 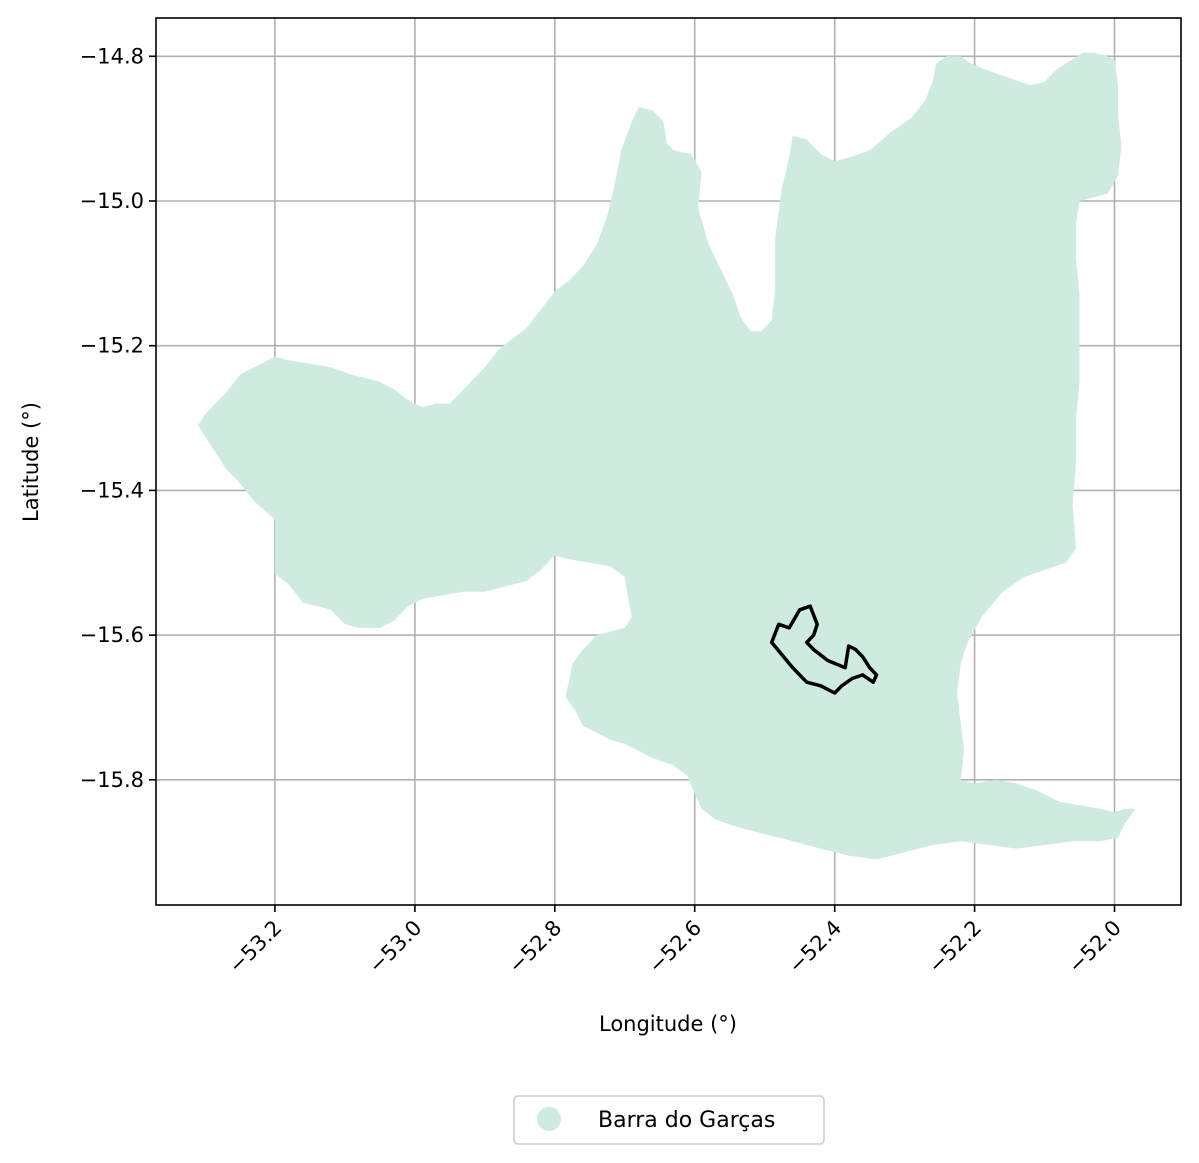 What do you see at coordinates (112, 490) in the screenshot?
I see `y-tick-label: −15.4` at bounding box center [112, 490].